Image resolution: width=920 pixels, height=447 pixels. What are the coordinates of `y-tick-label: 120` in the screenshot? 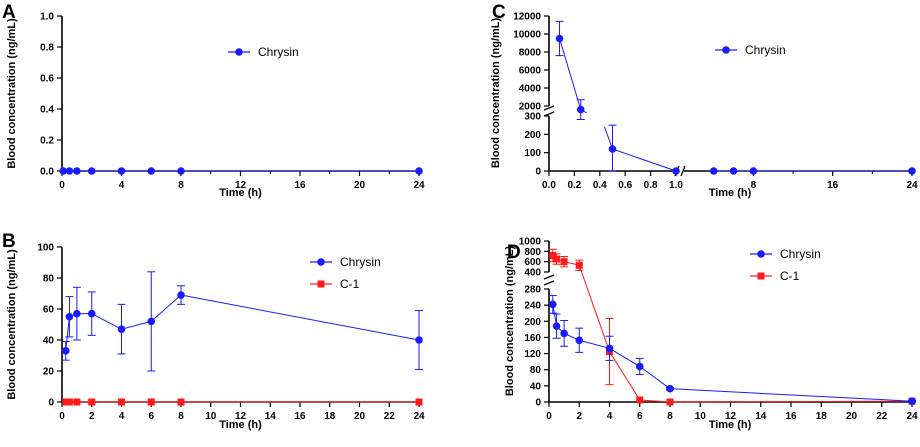 It's located at (532, 354).